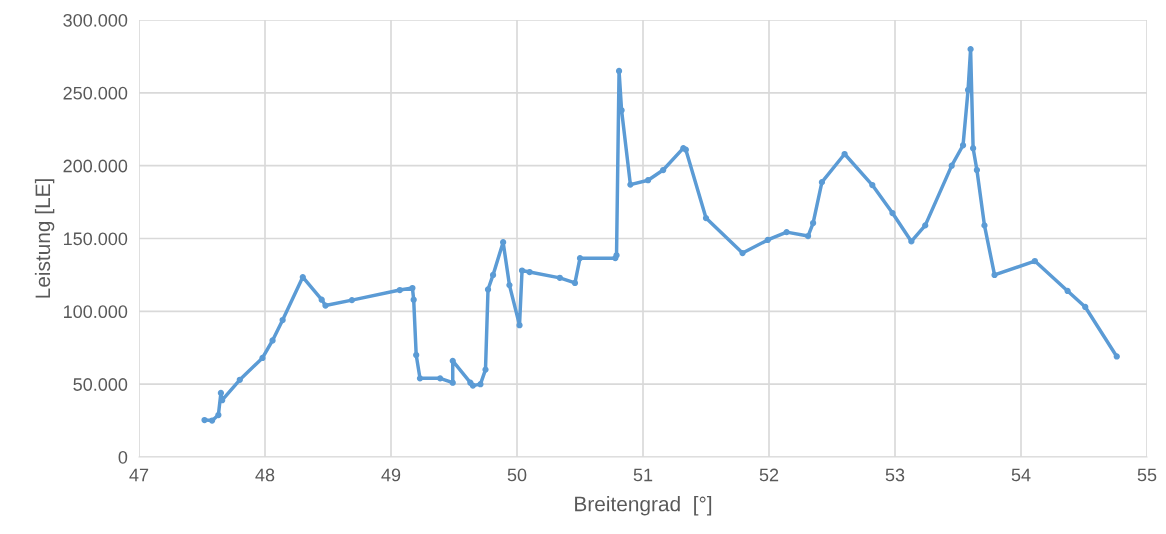 The width and height of the screenshot is (1166, 534). What do you see at coordinates (96, 239) in the screenshot?
I see `y-tick-label: 150.000` at bounding box center [96, 239].